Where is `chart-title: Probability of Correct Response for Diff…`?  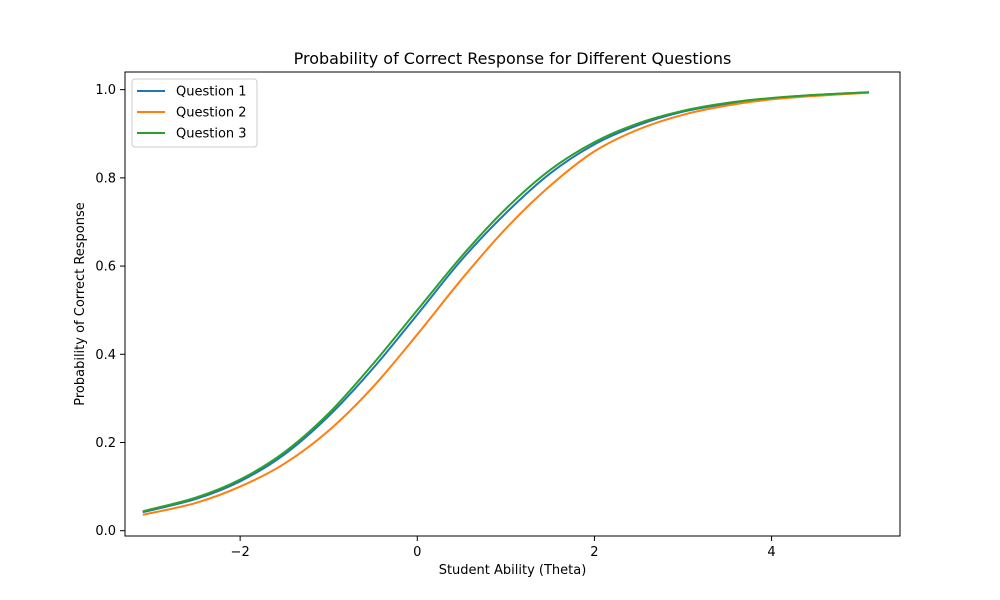 chart-title: Probability of Correct Response for Diff… is located at coordinates (513, 58).